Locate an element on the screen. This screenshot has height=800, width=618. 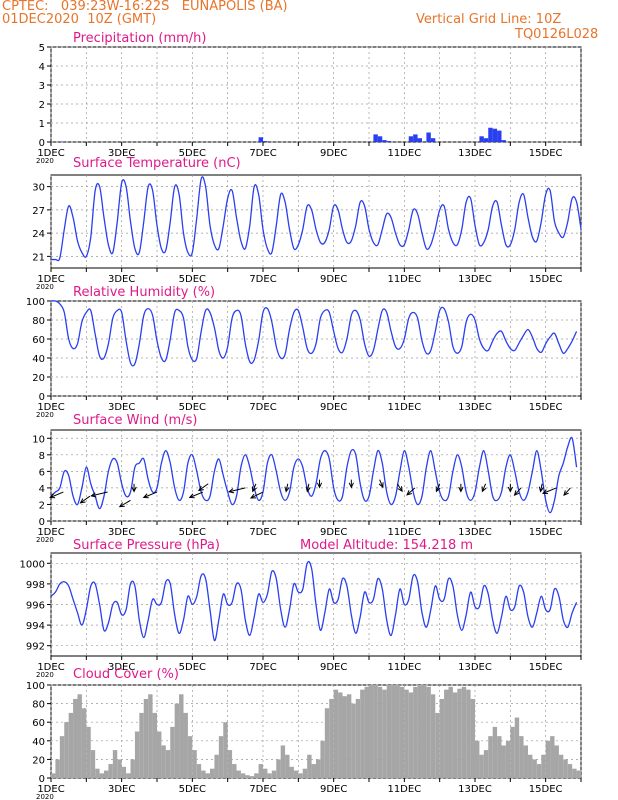
temp-ytick-label: 27 is located at coordinates (38, 211).